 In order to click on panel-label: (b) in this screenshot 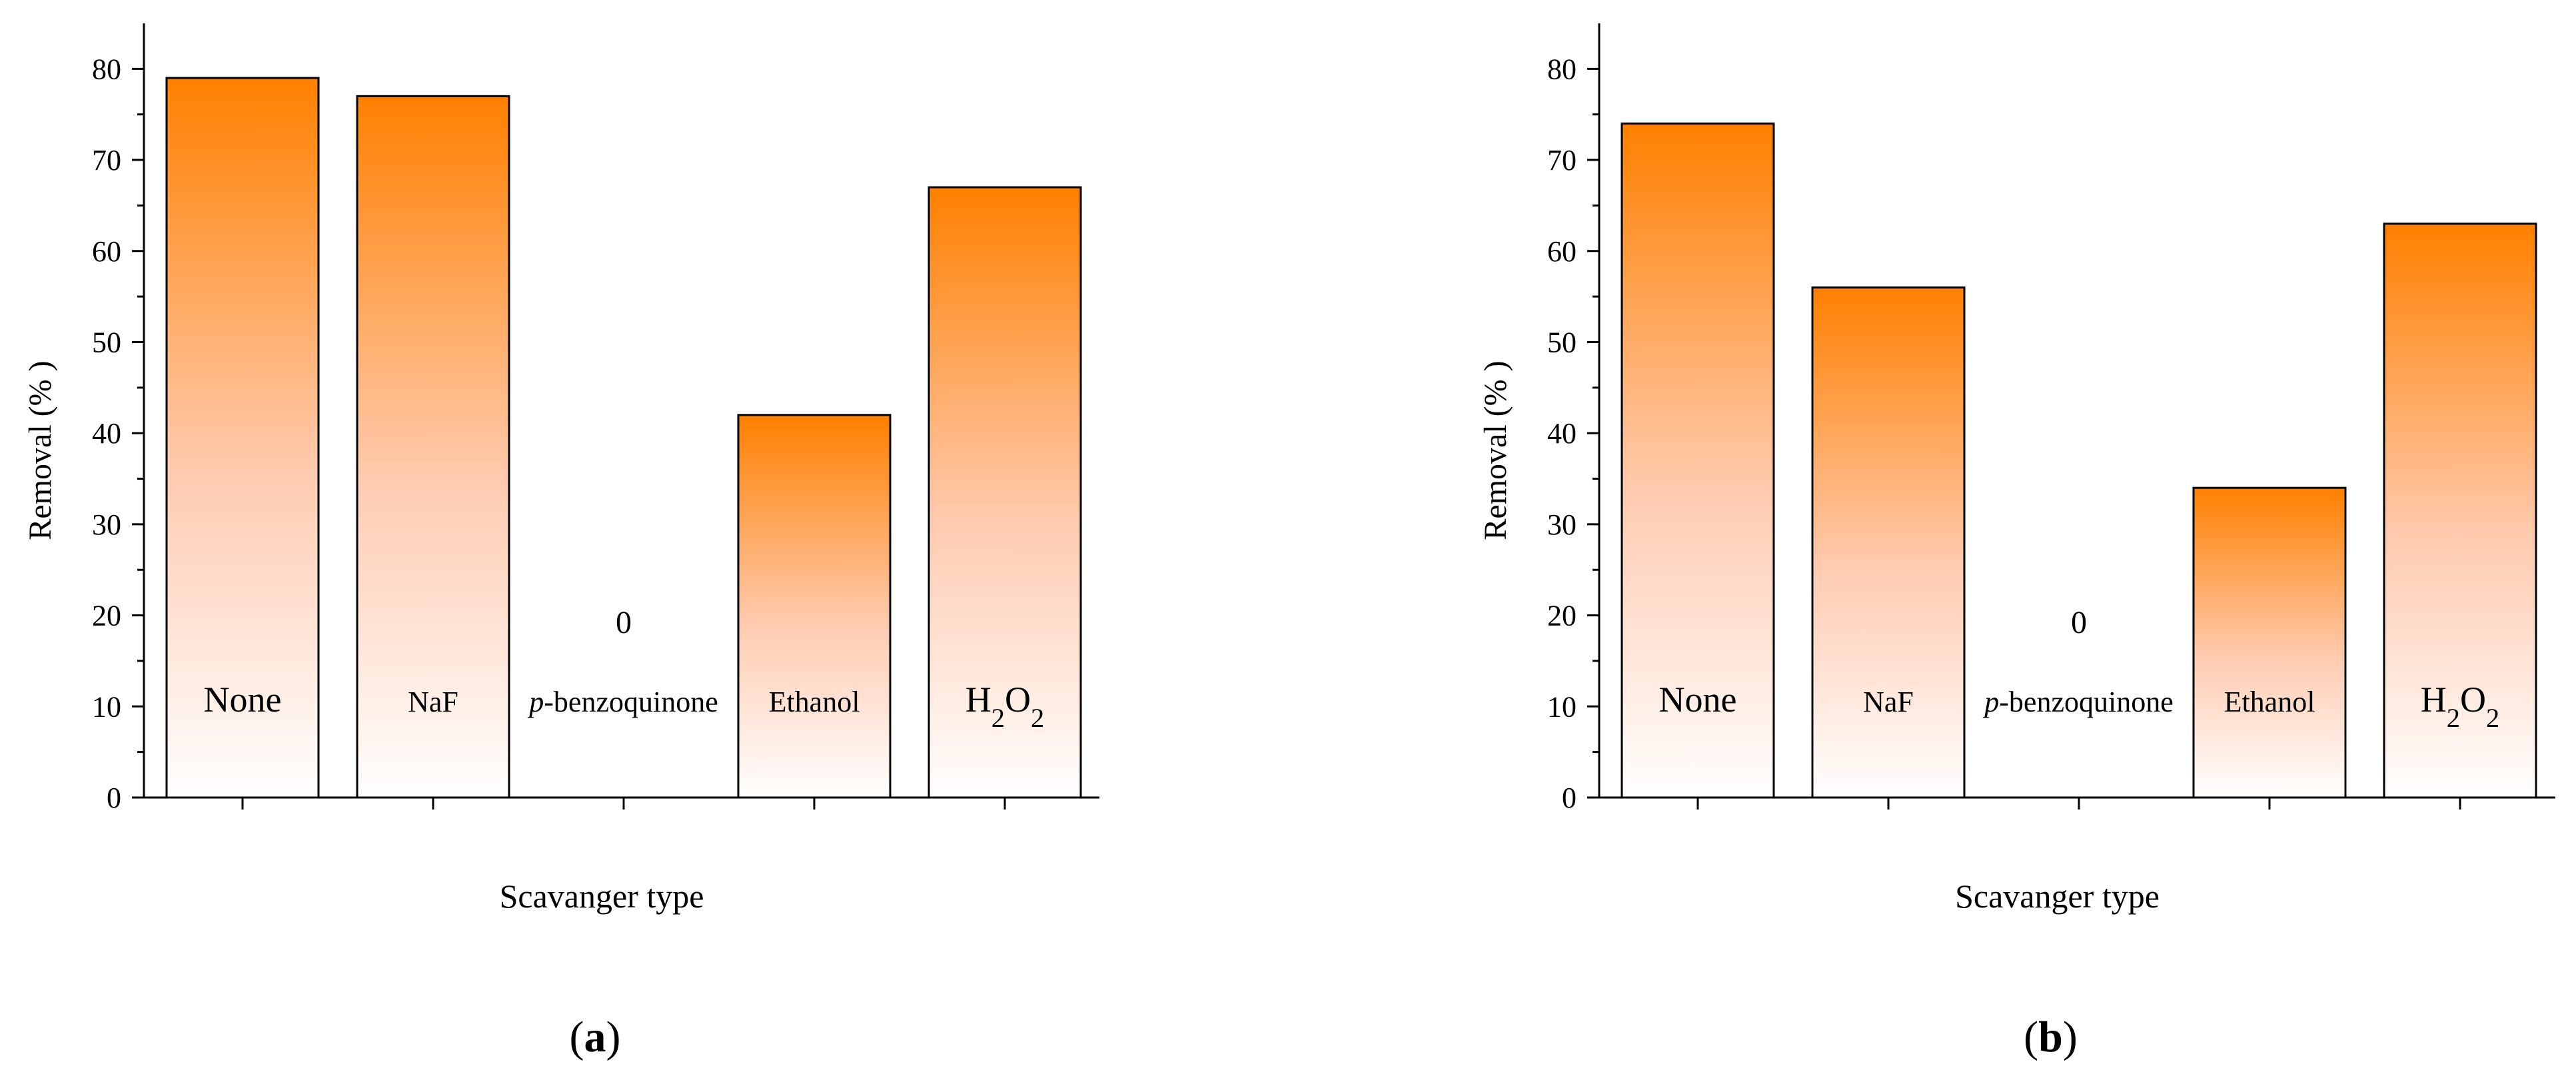, I will do `click(2051, 1037)`.